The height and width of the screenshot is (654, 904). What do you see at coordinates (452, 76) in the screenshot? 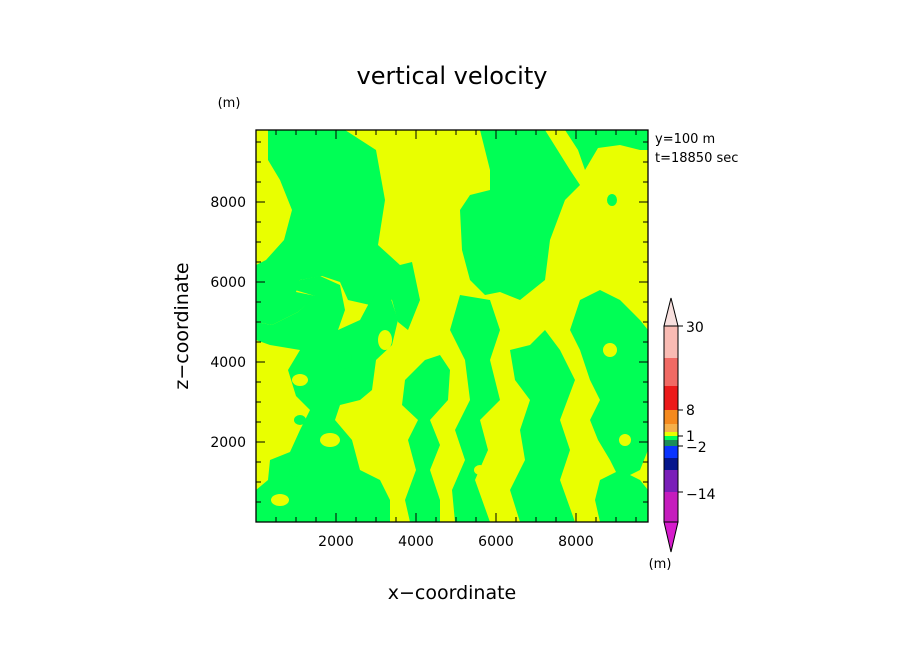
I see `chart-title: vertical velocity` at bounding box center [452, 76].